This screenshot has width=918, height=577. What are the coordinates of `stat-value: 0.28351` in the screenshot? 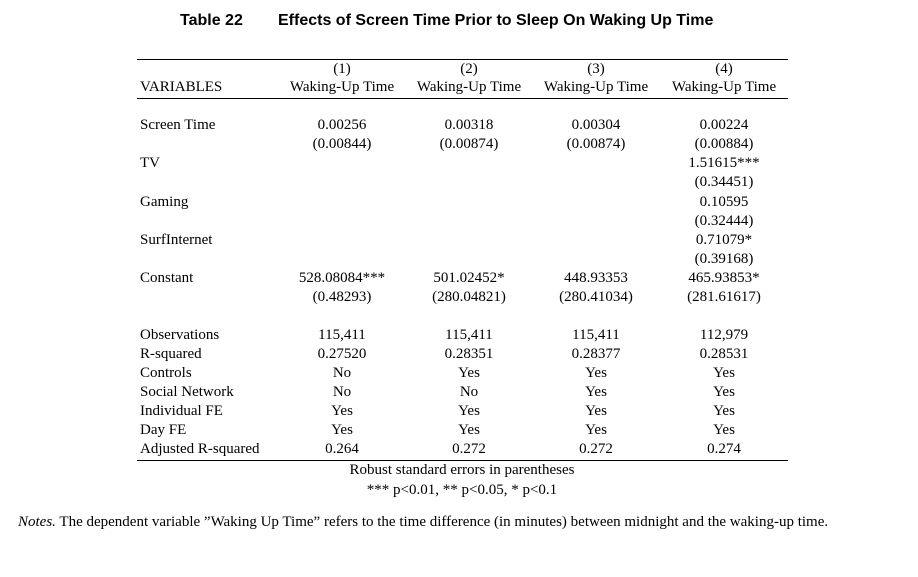 It's located at (469, 354).